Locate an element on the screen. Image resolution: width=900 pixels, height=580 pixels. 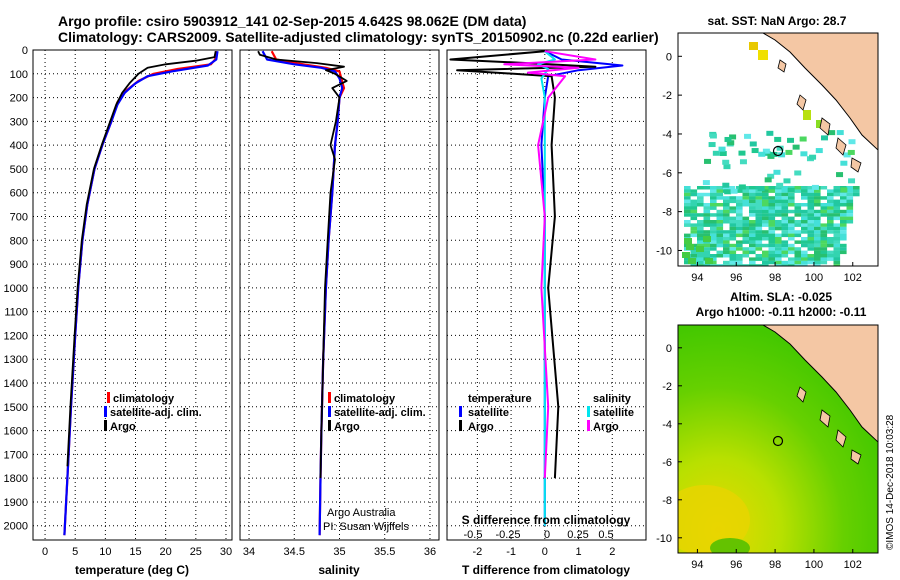
legend-swatch-argo is located at coordinates (105, 425).